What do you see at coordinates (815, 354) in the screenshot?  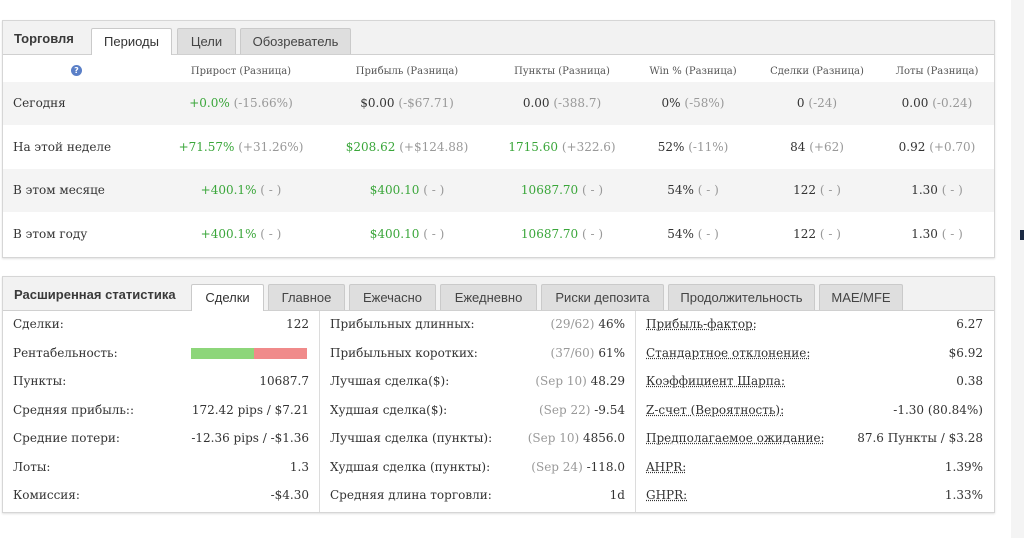 I see `stat-row: Стандартное отклонение: $6.92` at bounding box center [815, 354].